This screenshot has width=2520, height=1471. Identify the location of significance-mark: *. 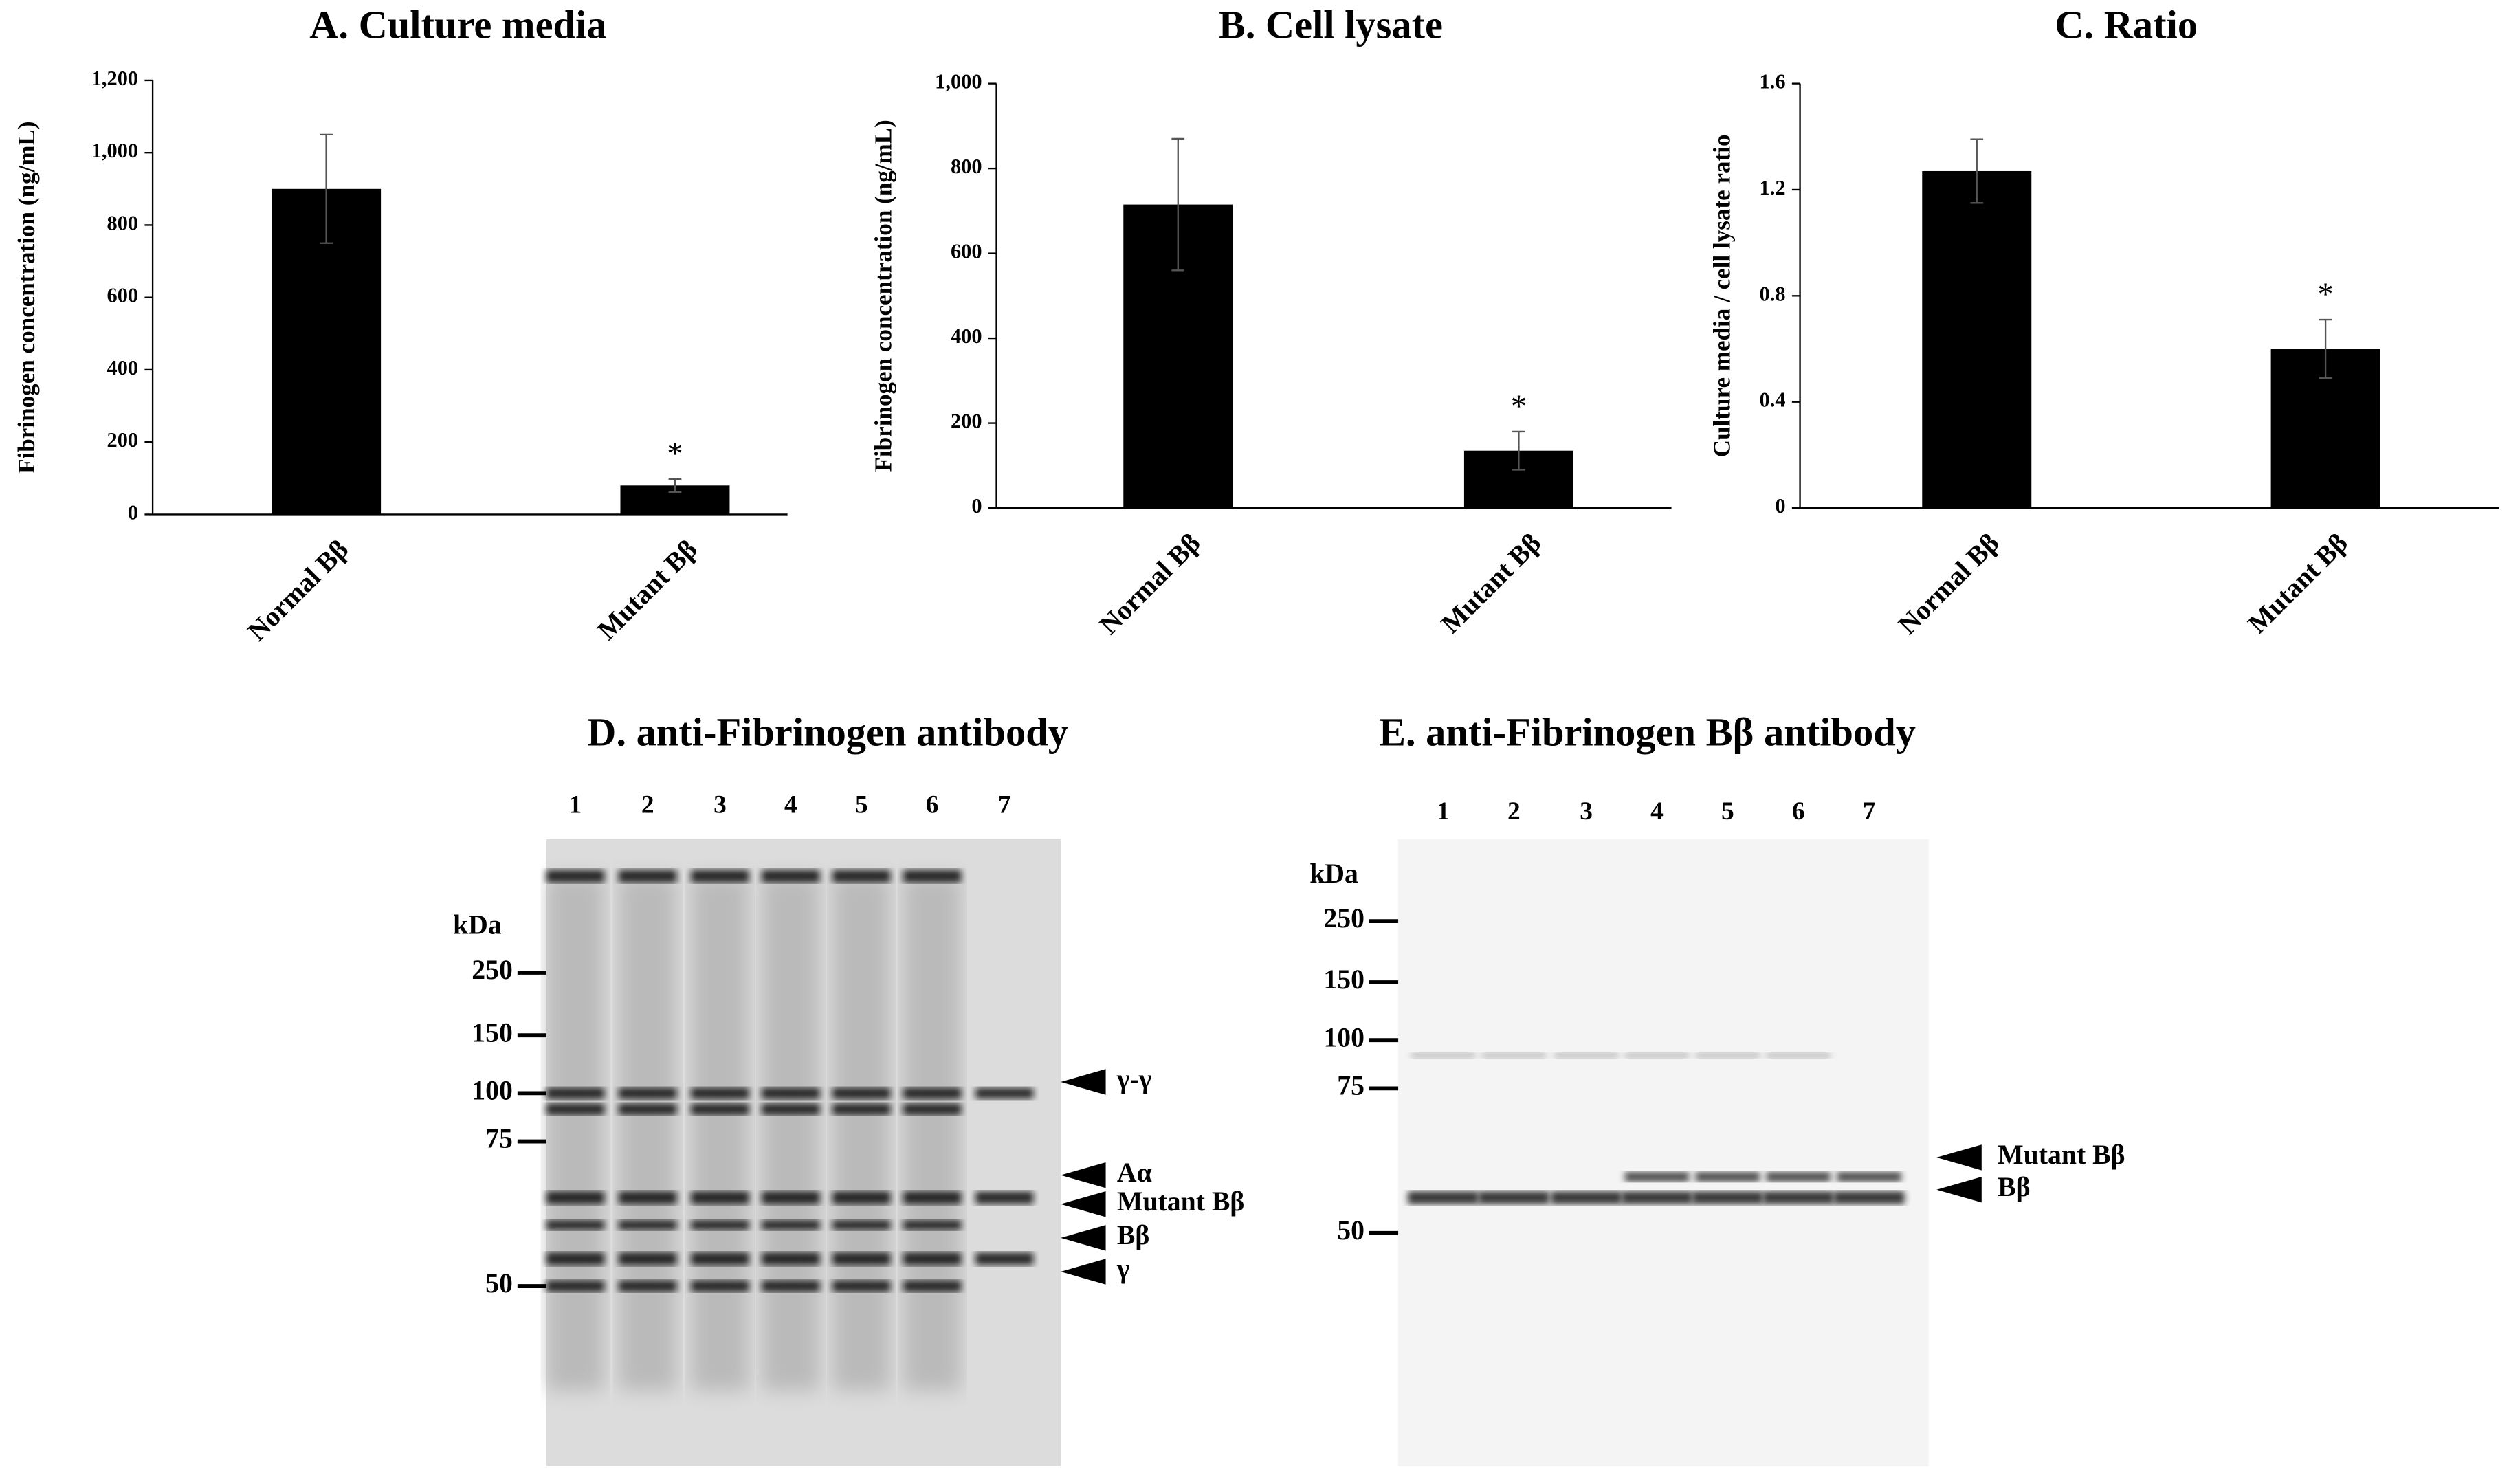
(675, 454).